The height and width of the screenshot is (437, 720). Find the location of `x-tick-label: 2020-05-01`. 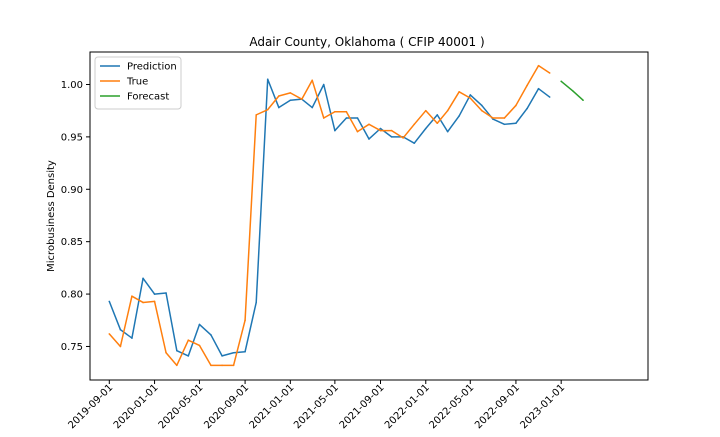

x-tick-label: 2020-05-01 is located at coordinates (181, 406).